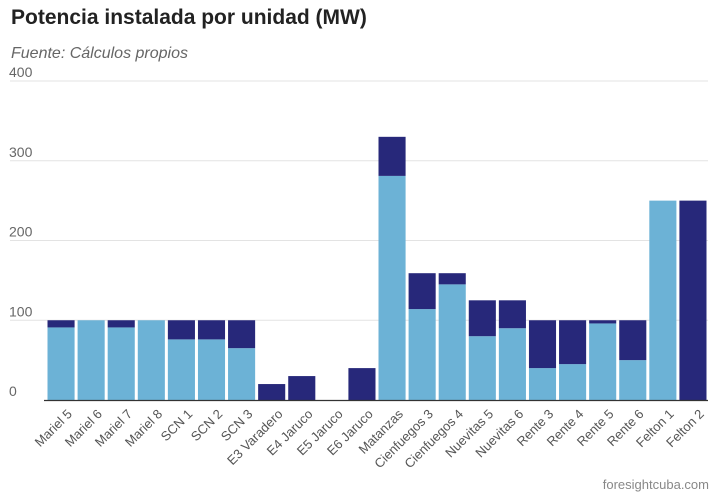 The width and height of the screenshot is (719, 500). I want to click on y-axis-ticks: 0 100 200 300 400, so click(21, 231).